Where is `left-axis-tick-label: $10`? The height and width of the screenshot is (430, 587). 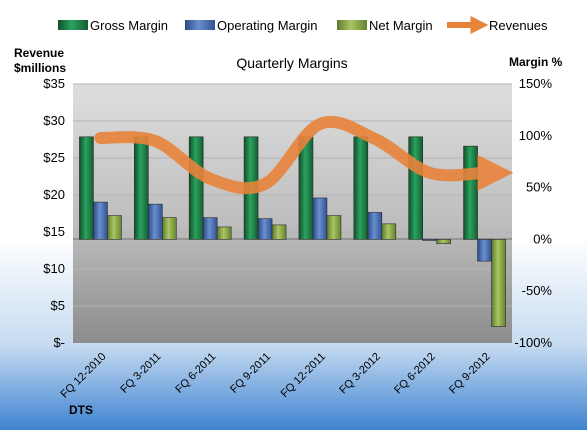 left-axis-tick-label: $10 is located at coordinates (54, 268).